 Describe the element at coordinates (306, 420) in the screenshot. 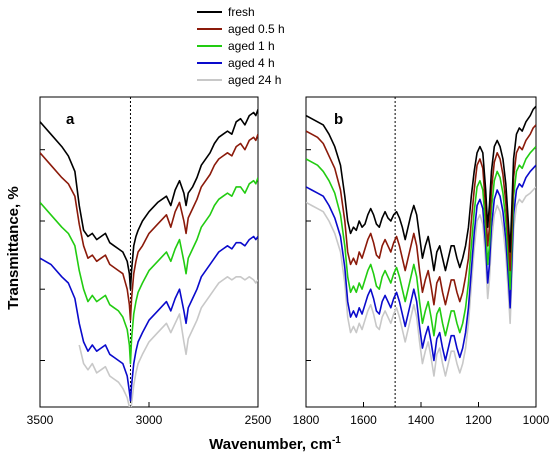

I see `panel-b-x-tick-label-0: 1800` at that location.